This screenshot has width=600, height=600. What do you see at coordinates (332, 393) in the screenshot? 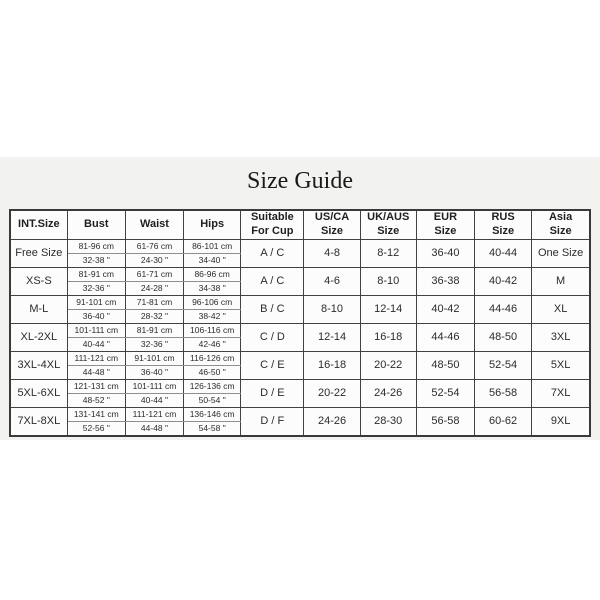
I see `us-ca-cell: 20-22` at bounding box center [332, 393].